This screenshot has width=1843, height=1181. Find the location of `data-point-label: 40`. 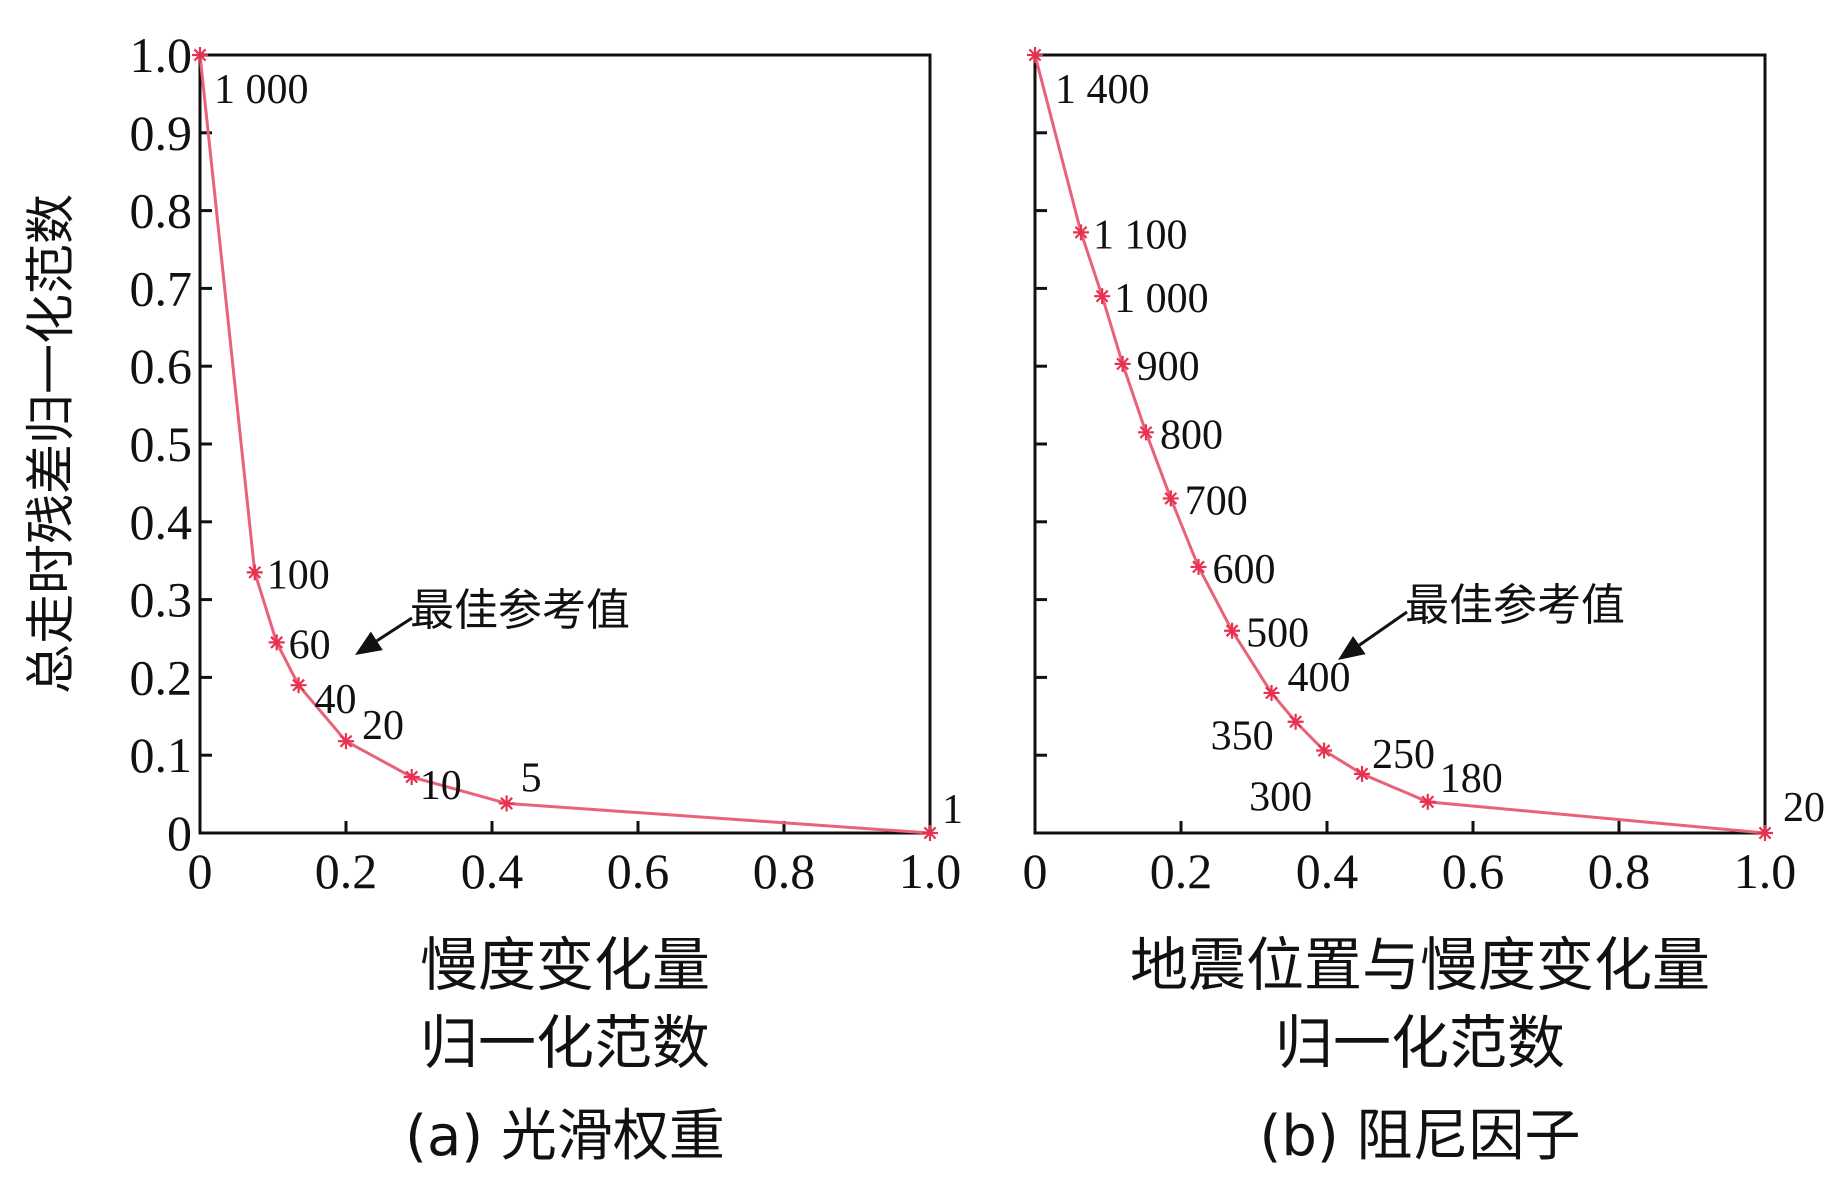

data-point-label: 40 is located at coordinates (336, 700).